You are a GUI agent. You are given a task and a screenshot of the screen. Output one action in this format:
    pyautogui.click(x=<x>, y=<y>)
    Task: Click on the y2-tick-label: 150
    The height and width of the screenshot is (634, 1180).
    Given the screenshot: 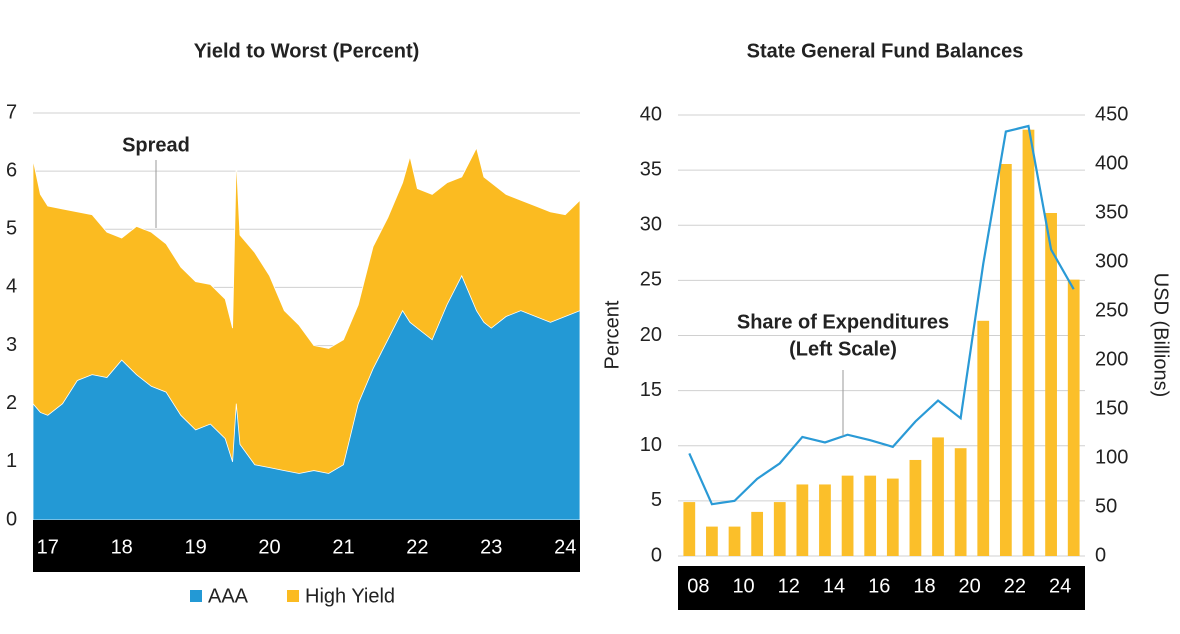 What is the action you would take?
    pyautogui.click(x=1111, y=408)
    